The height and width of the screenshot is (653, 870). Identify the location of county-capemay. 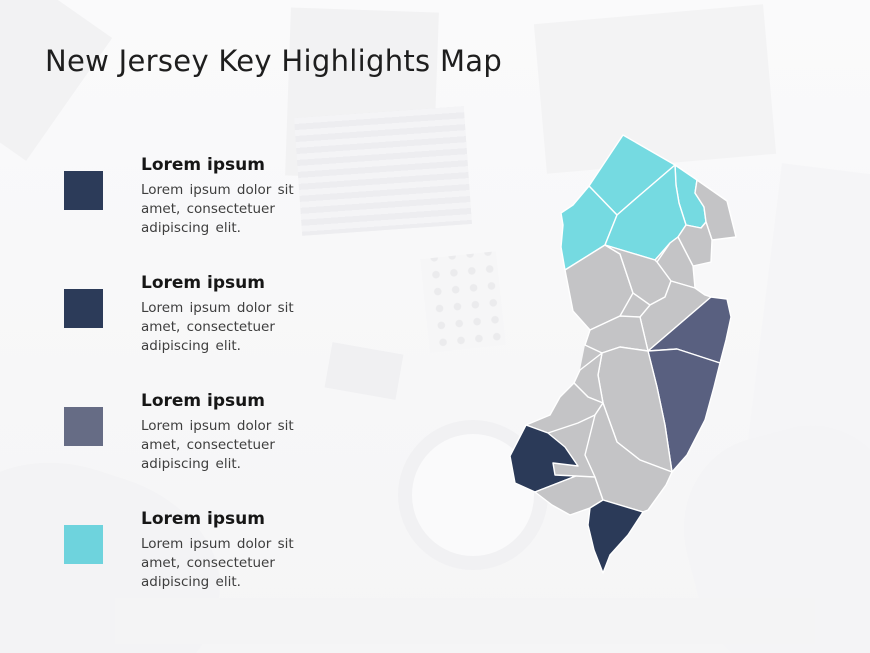
(615, 536).